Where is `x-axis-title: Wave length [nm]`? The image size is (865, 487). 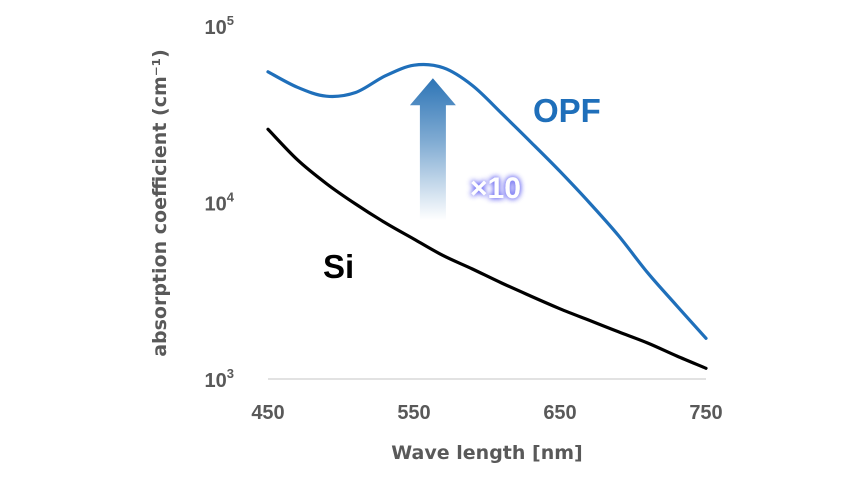 x-axis-title: Wave length [nm] is located at coordinates (486, 453).